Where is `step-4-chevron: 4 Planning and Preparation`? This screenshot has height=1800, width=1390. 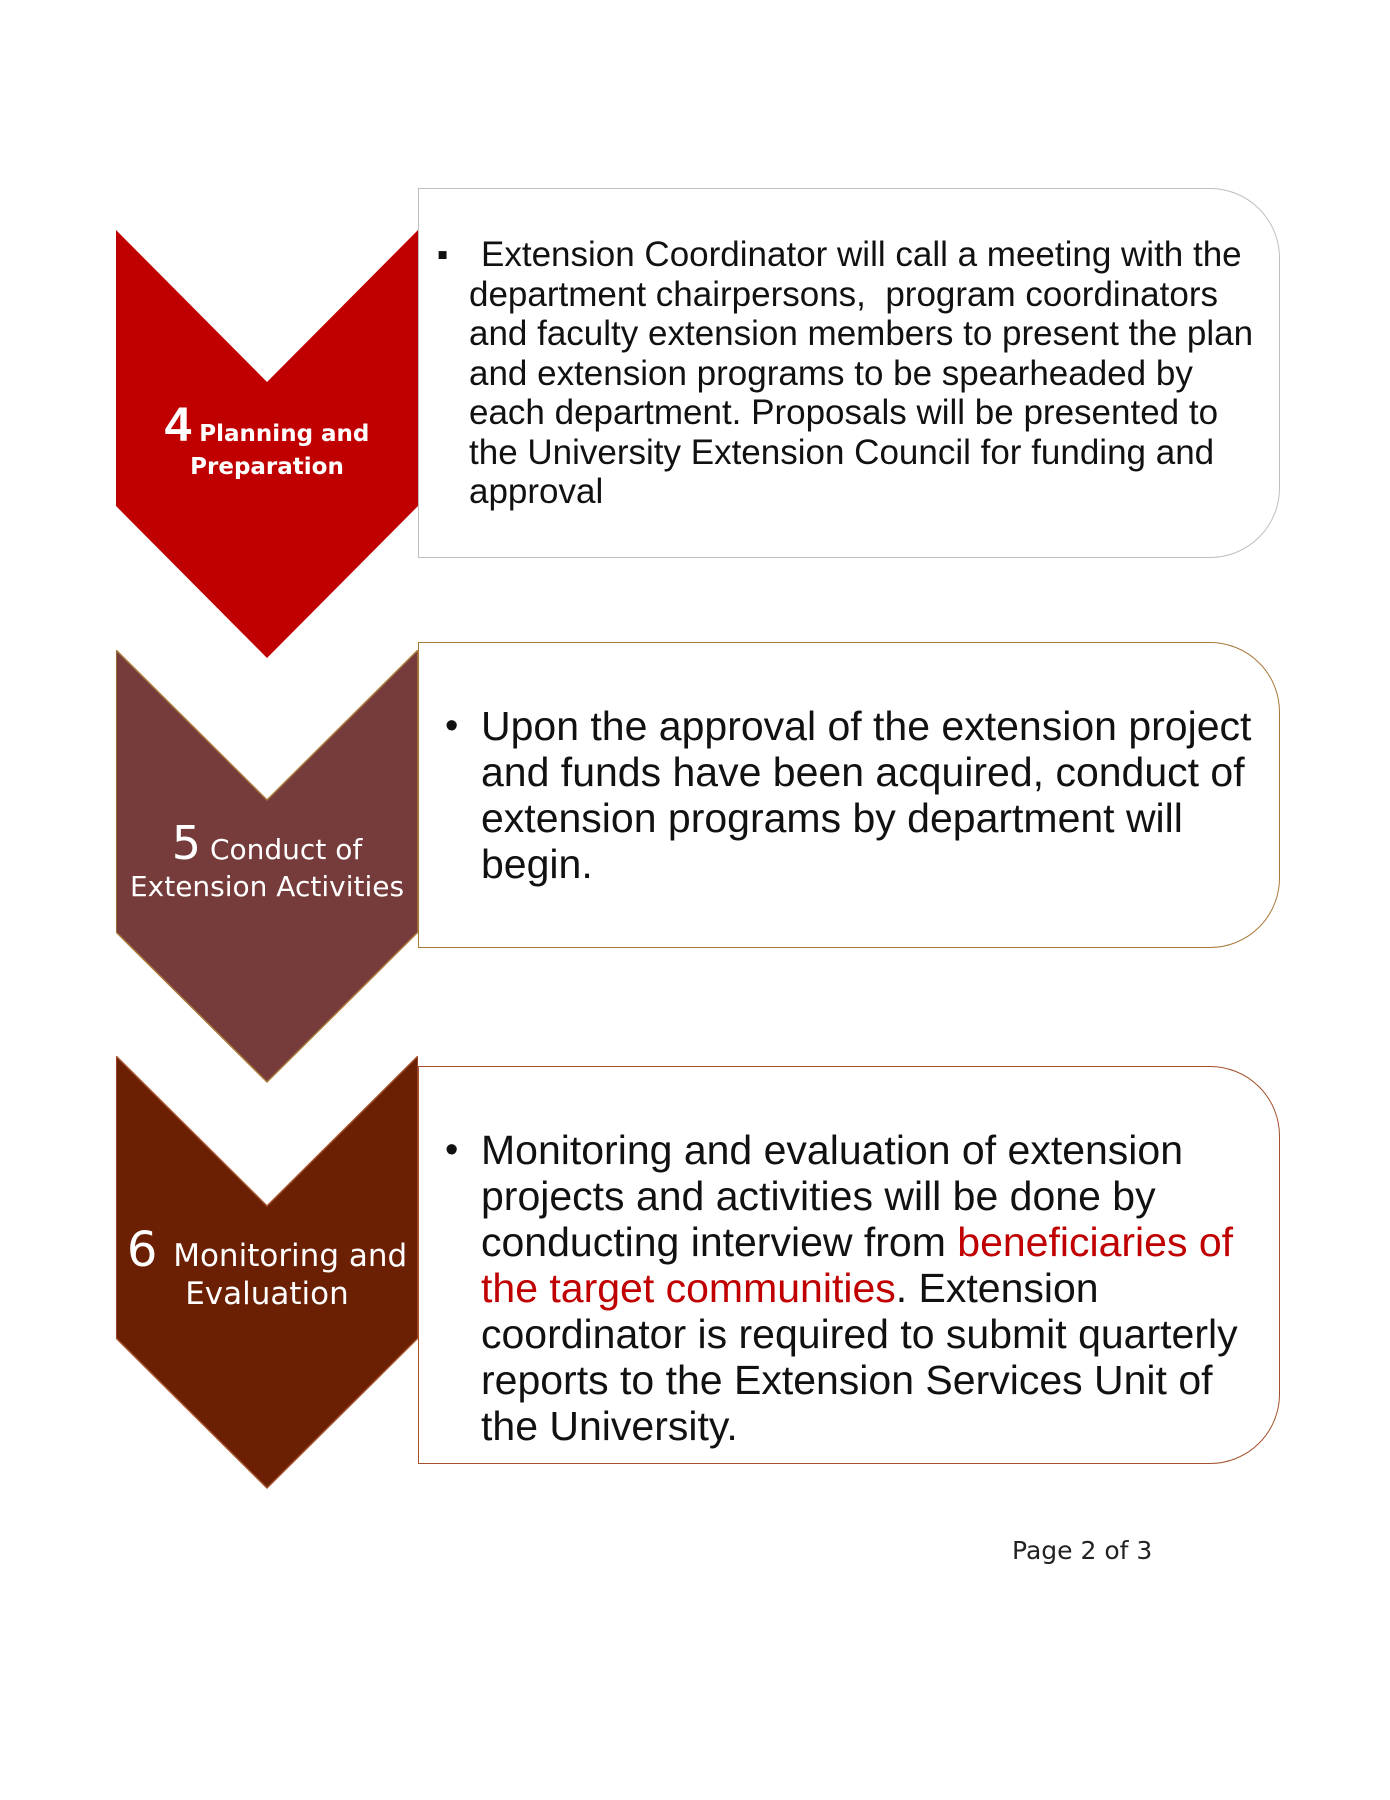
step-4-chevron: 4 Planning and Preparation is located at coordinates (267, 445).